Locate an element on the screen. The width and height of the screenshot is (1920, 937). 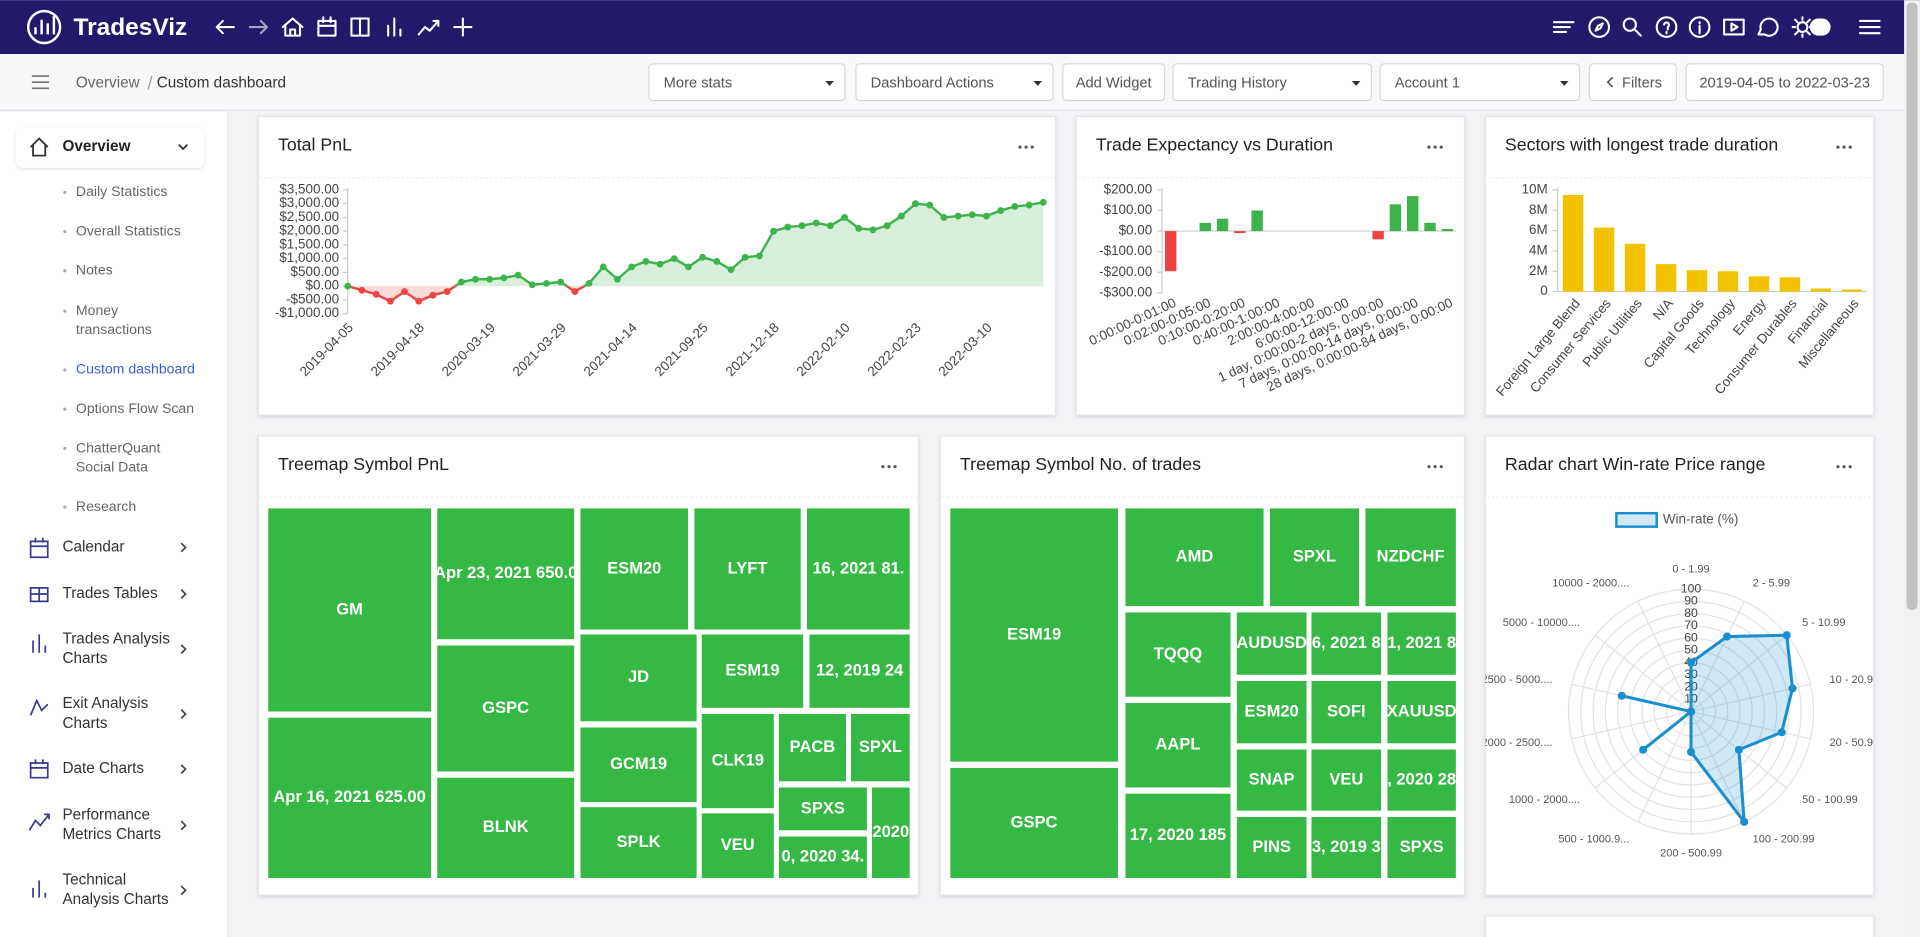
toolbar-label: 2019-04-05 to 2022-03-23 is located at coordinates (1784, 83).